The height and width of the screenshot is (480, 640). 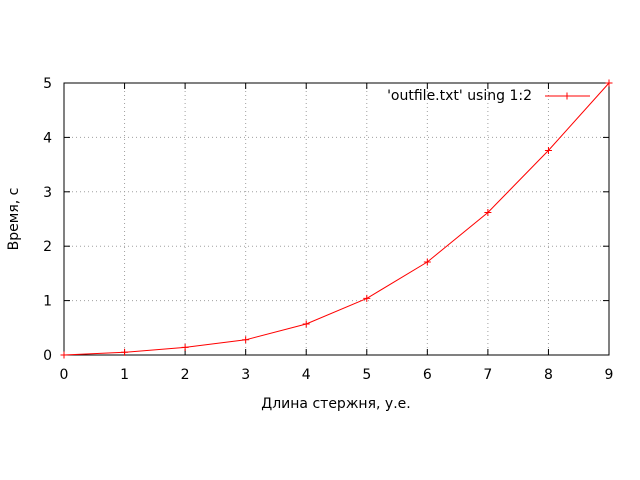 What do you see at coordinates (548, 375) in the screenshot?
I see `x-tick-label: 8` at bounding box center [548, 375].